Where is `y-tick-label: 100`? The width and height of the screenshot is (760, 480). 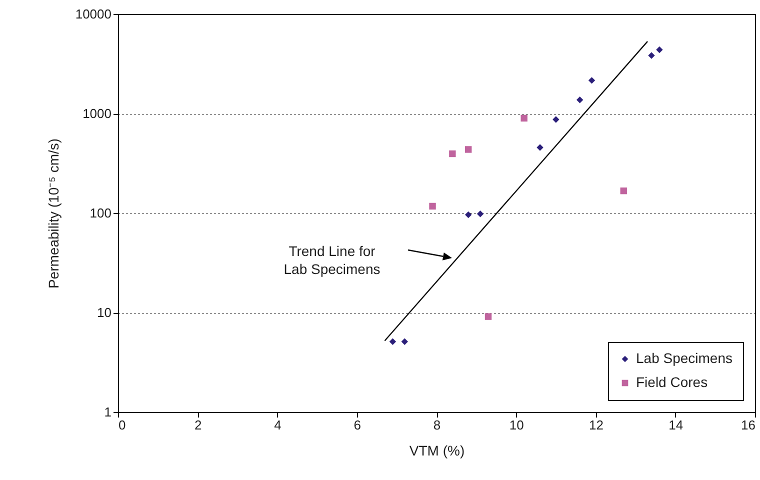 y-tick-label: 100 is located at coordinates (101, 213).